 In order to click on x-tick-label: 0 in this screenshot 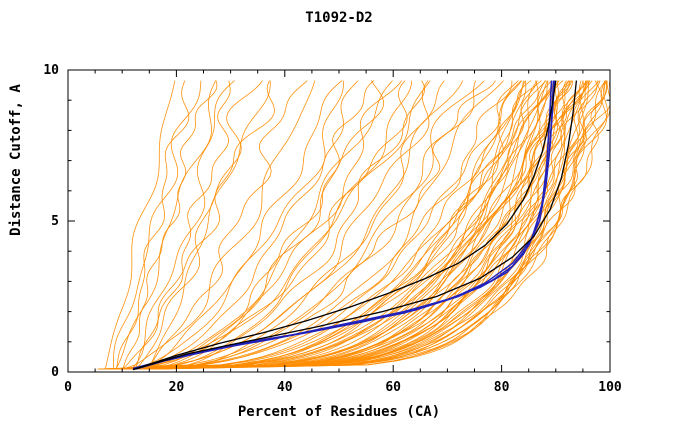, I will do `click(68, 387)`.